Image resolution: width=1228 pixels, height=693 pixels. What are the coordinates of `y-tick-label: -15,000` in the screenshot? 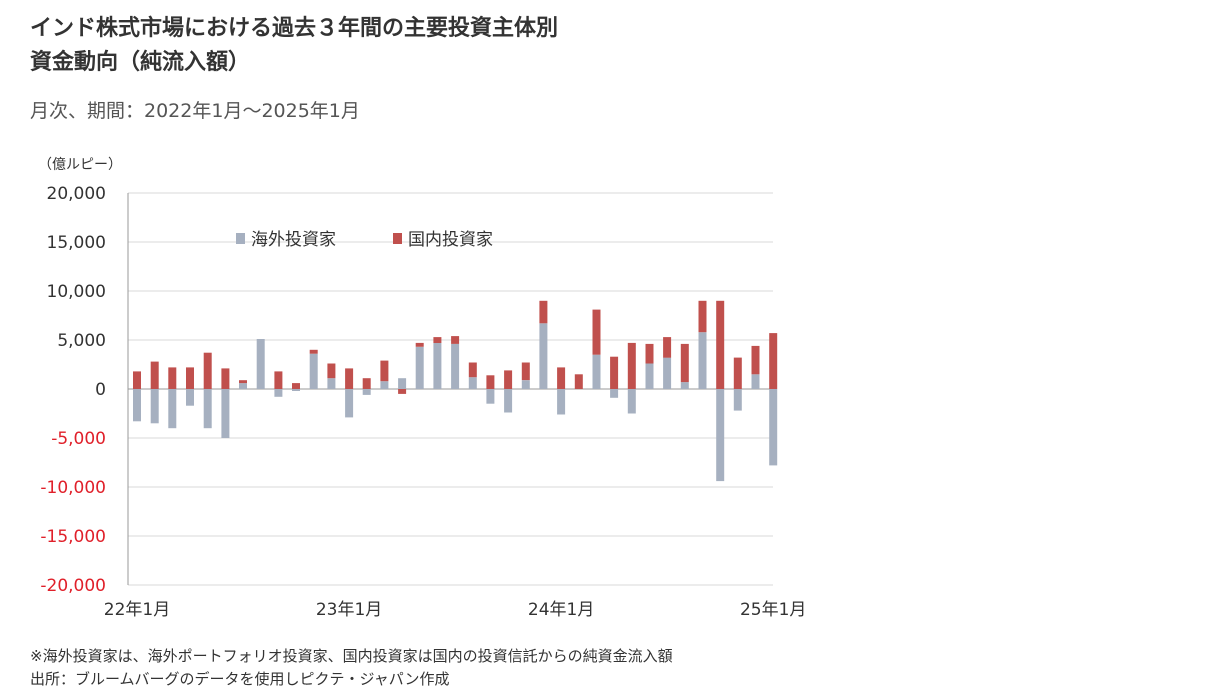 It's located at (73, 537).